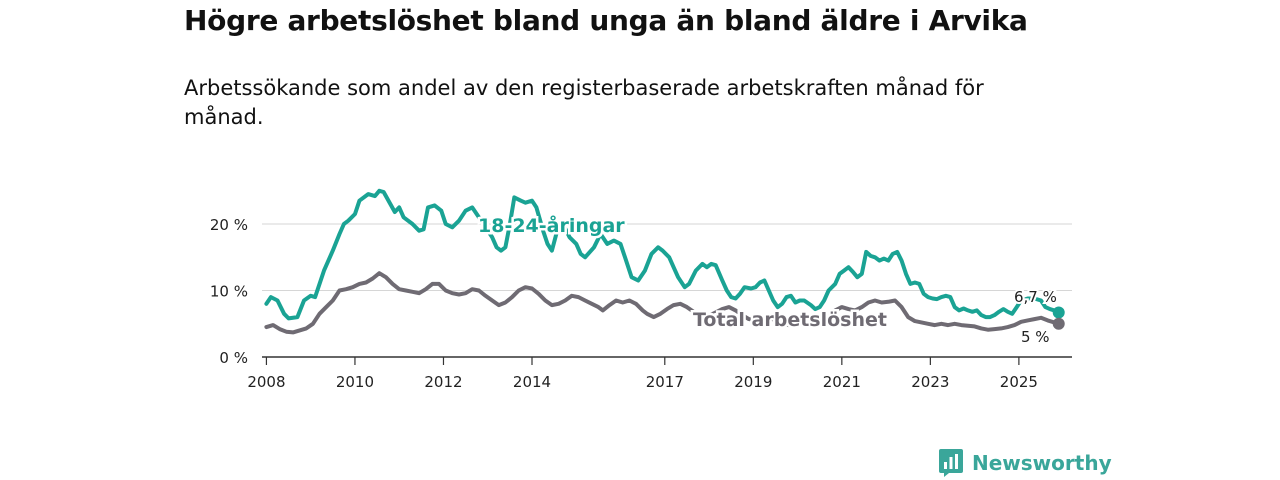 This screenshot has width=1280, height=480. What do you see at coordinates (1019, 382) in the screenshot?
I see `x-tick-label: 2025` at bounding box center [1019, 382].